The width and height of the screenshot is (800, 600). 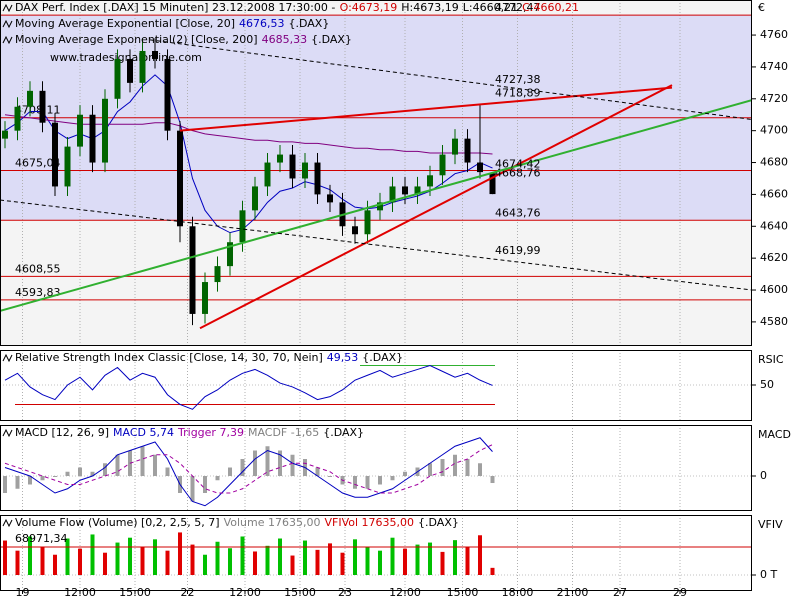 What do you see at coordinates (774, 193) in the screenshot?
I see `y-tick-label: 4660` at bounding box center [774, 193].